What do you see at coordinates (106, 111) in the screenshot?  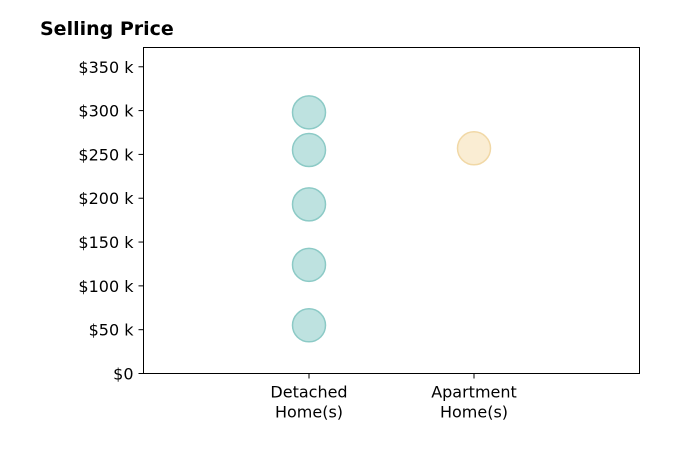 I see `y-tick-label: $300 k` at bounding box center [106, 111].